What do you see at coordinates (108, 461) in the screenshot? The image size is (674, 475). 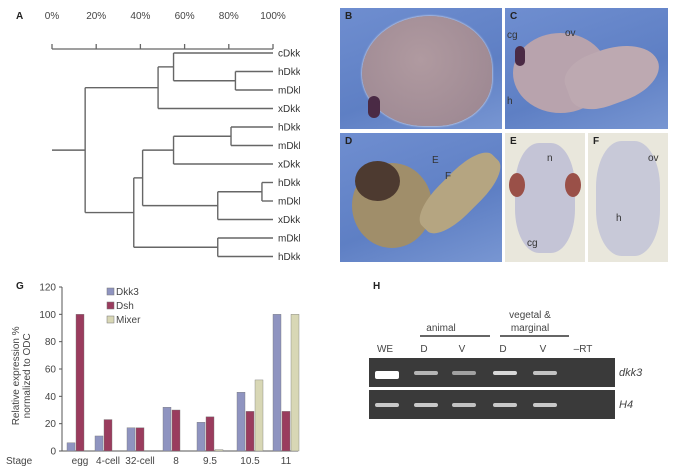 I see `x-tick-label: 4-cell` at bounding box center [108, 461].